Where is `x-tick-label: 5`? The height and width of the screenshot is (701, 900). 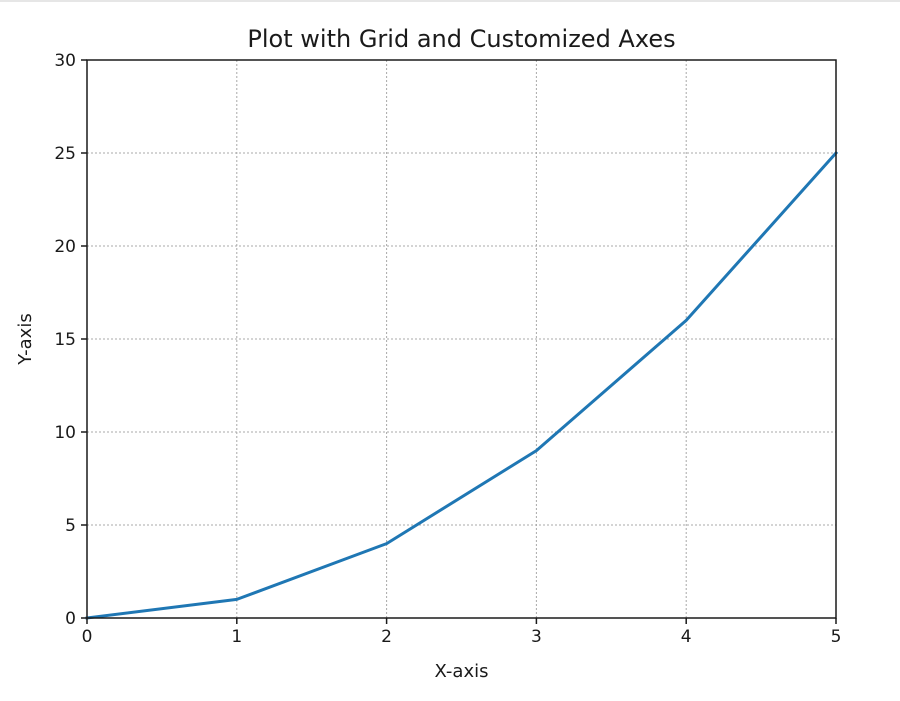 x-tick-label: 5 is located at coordinates (836, 637).